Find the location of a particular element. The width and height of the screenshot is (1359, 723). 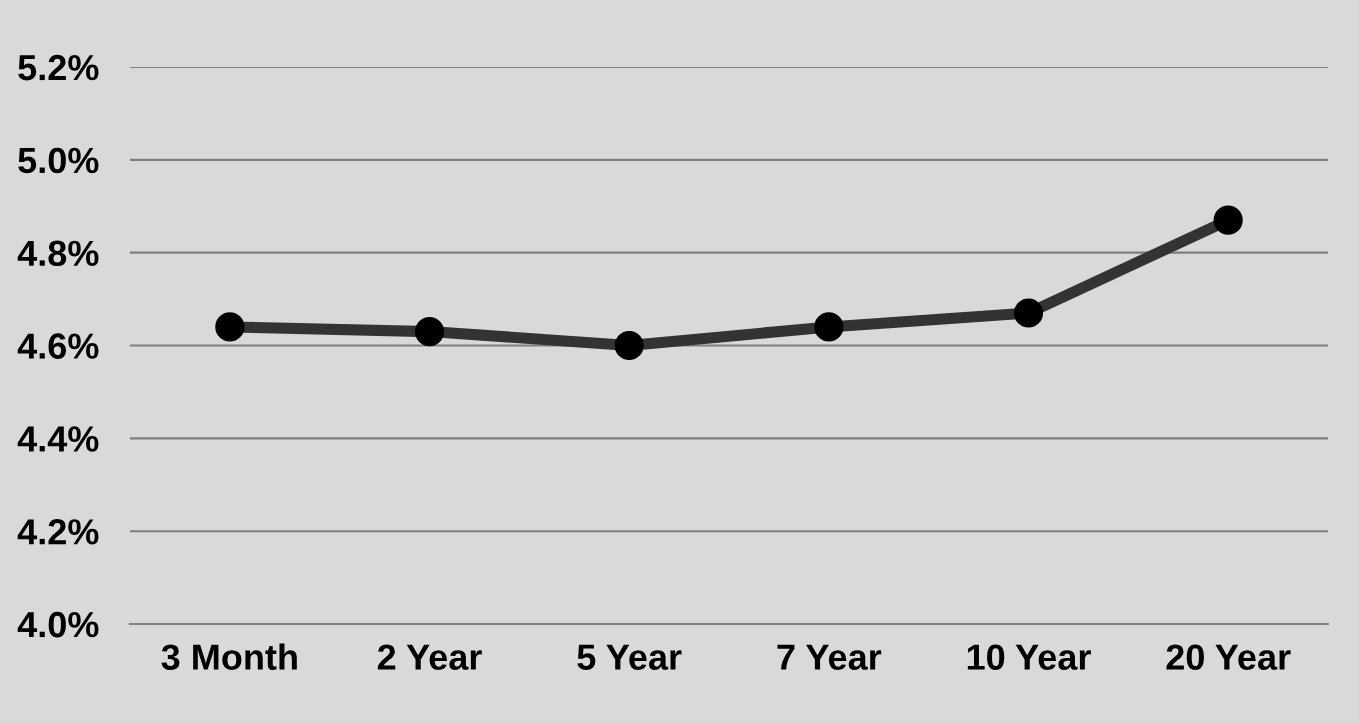

x-tick-label: 10 Year is located at coordinates (1029, 657).